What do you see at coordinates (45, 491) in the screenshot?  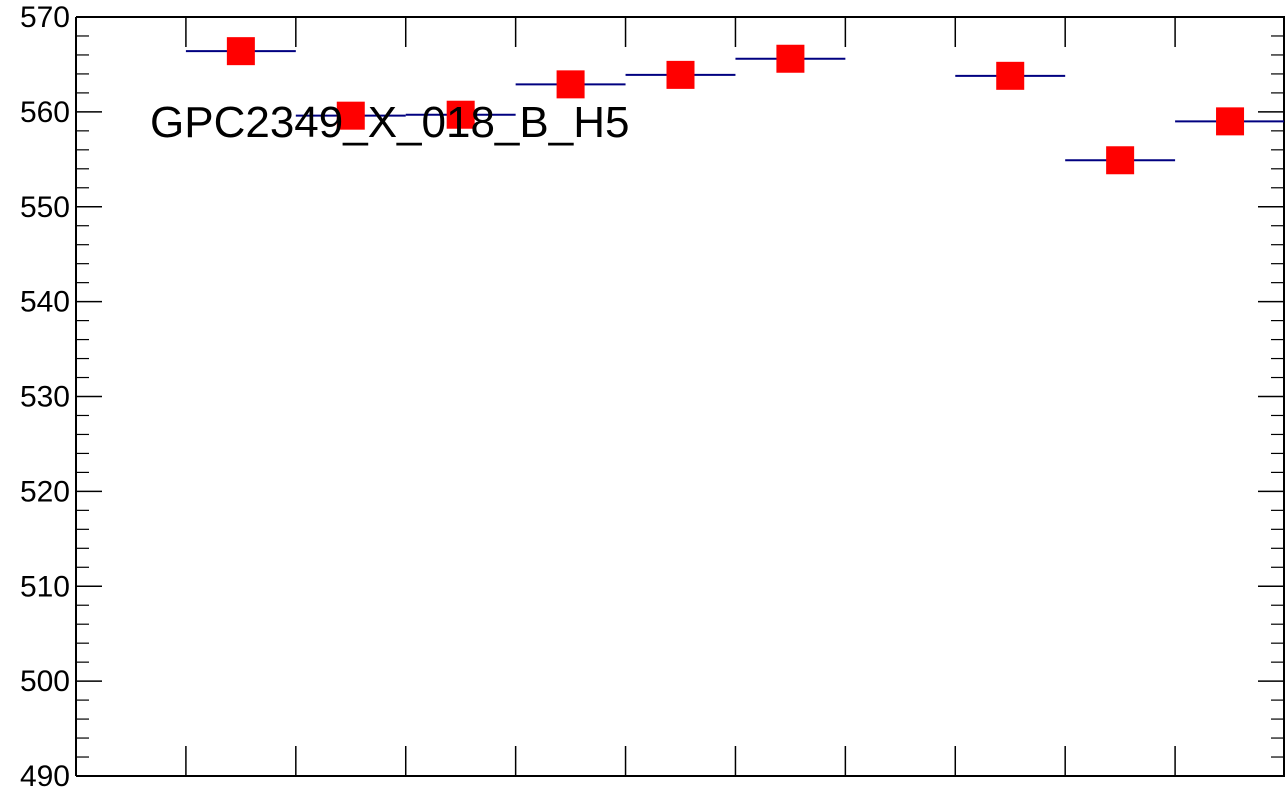 I see `y-tick-label: 520` at bounding box center [45, 491].